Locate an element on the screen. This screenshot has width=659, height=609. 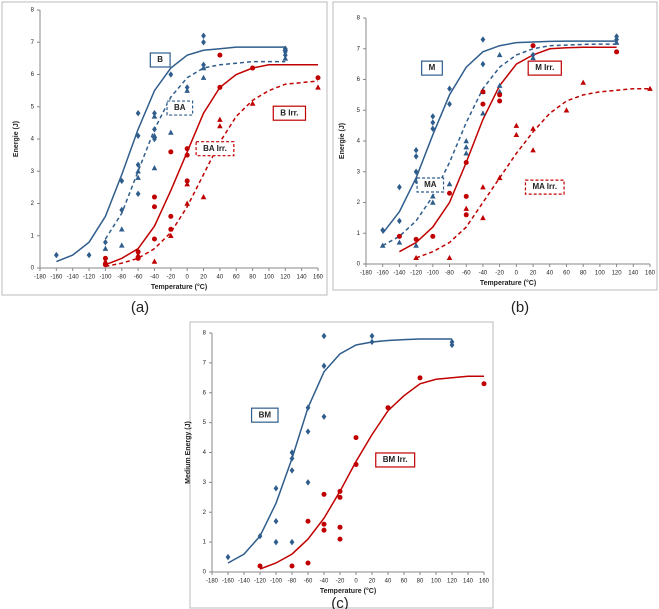
x-tick-label: -20 is located at coordinates (499, 274).